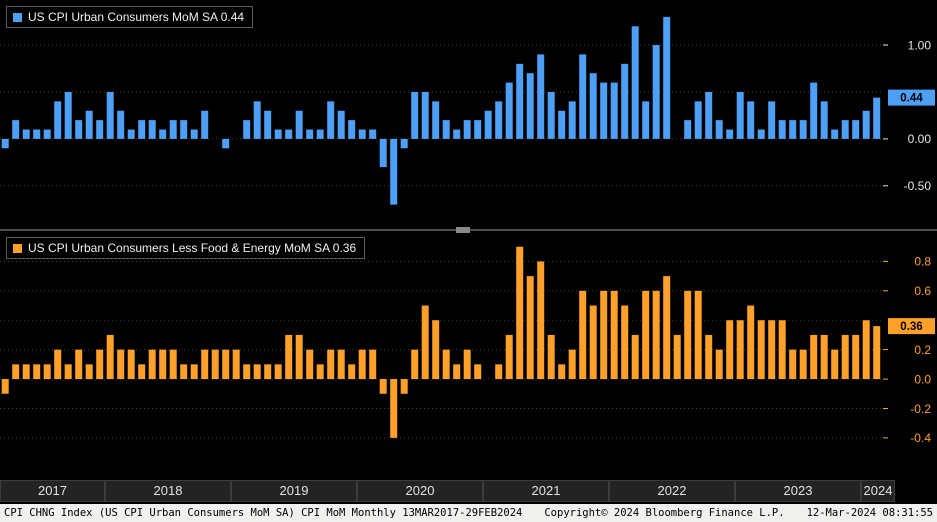 This screenshot has height=522, width=937. What do you see at coordinates (420, 491) in the screenshot?
I see `year-cell-2020: 2020` at bounding box center [420, 491].